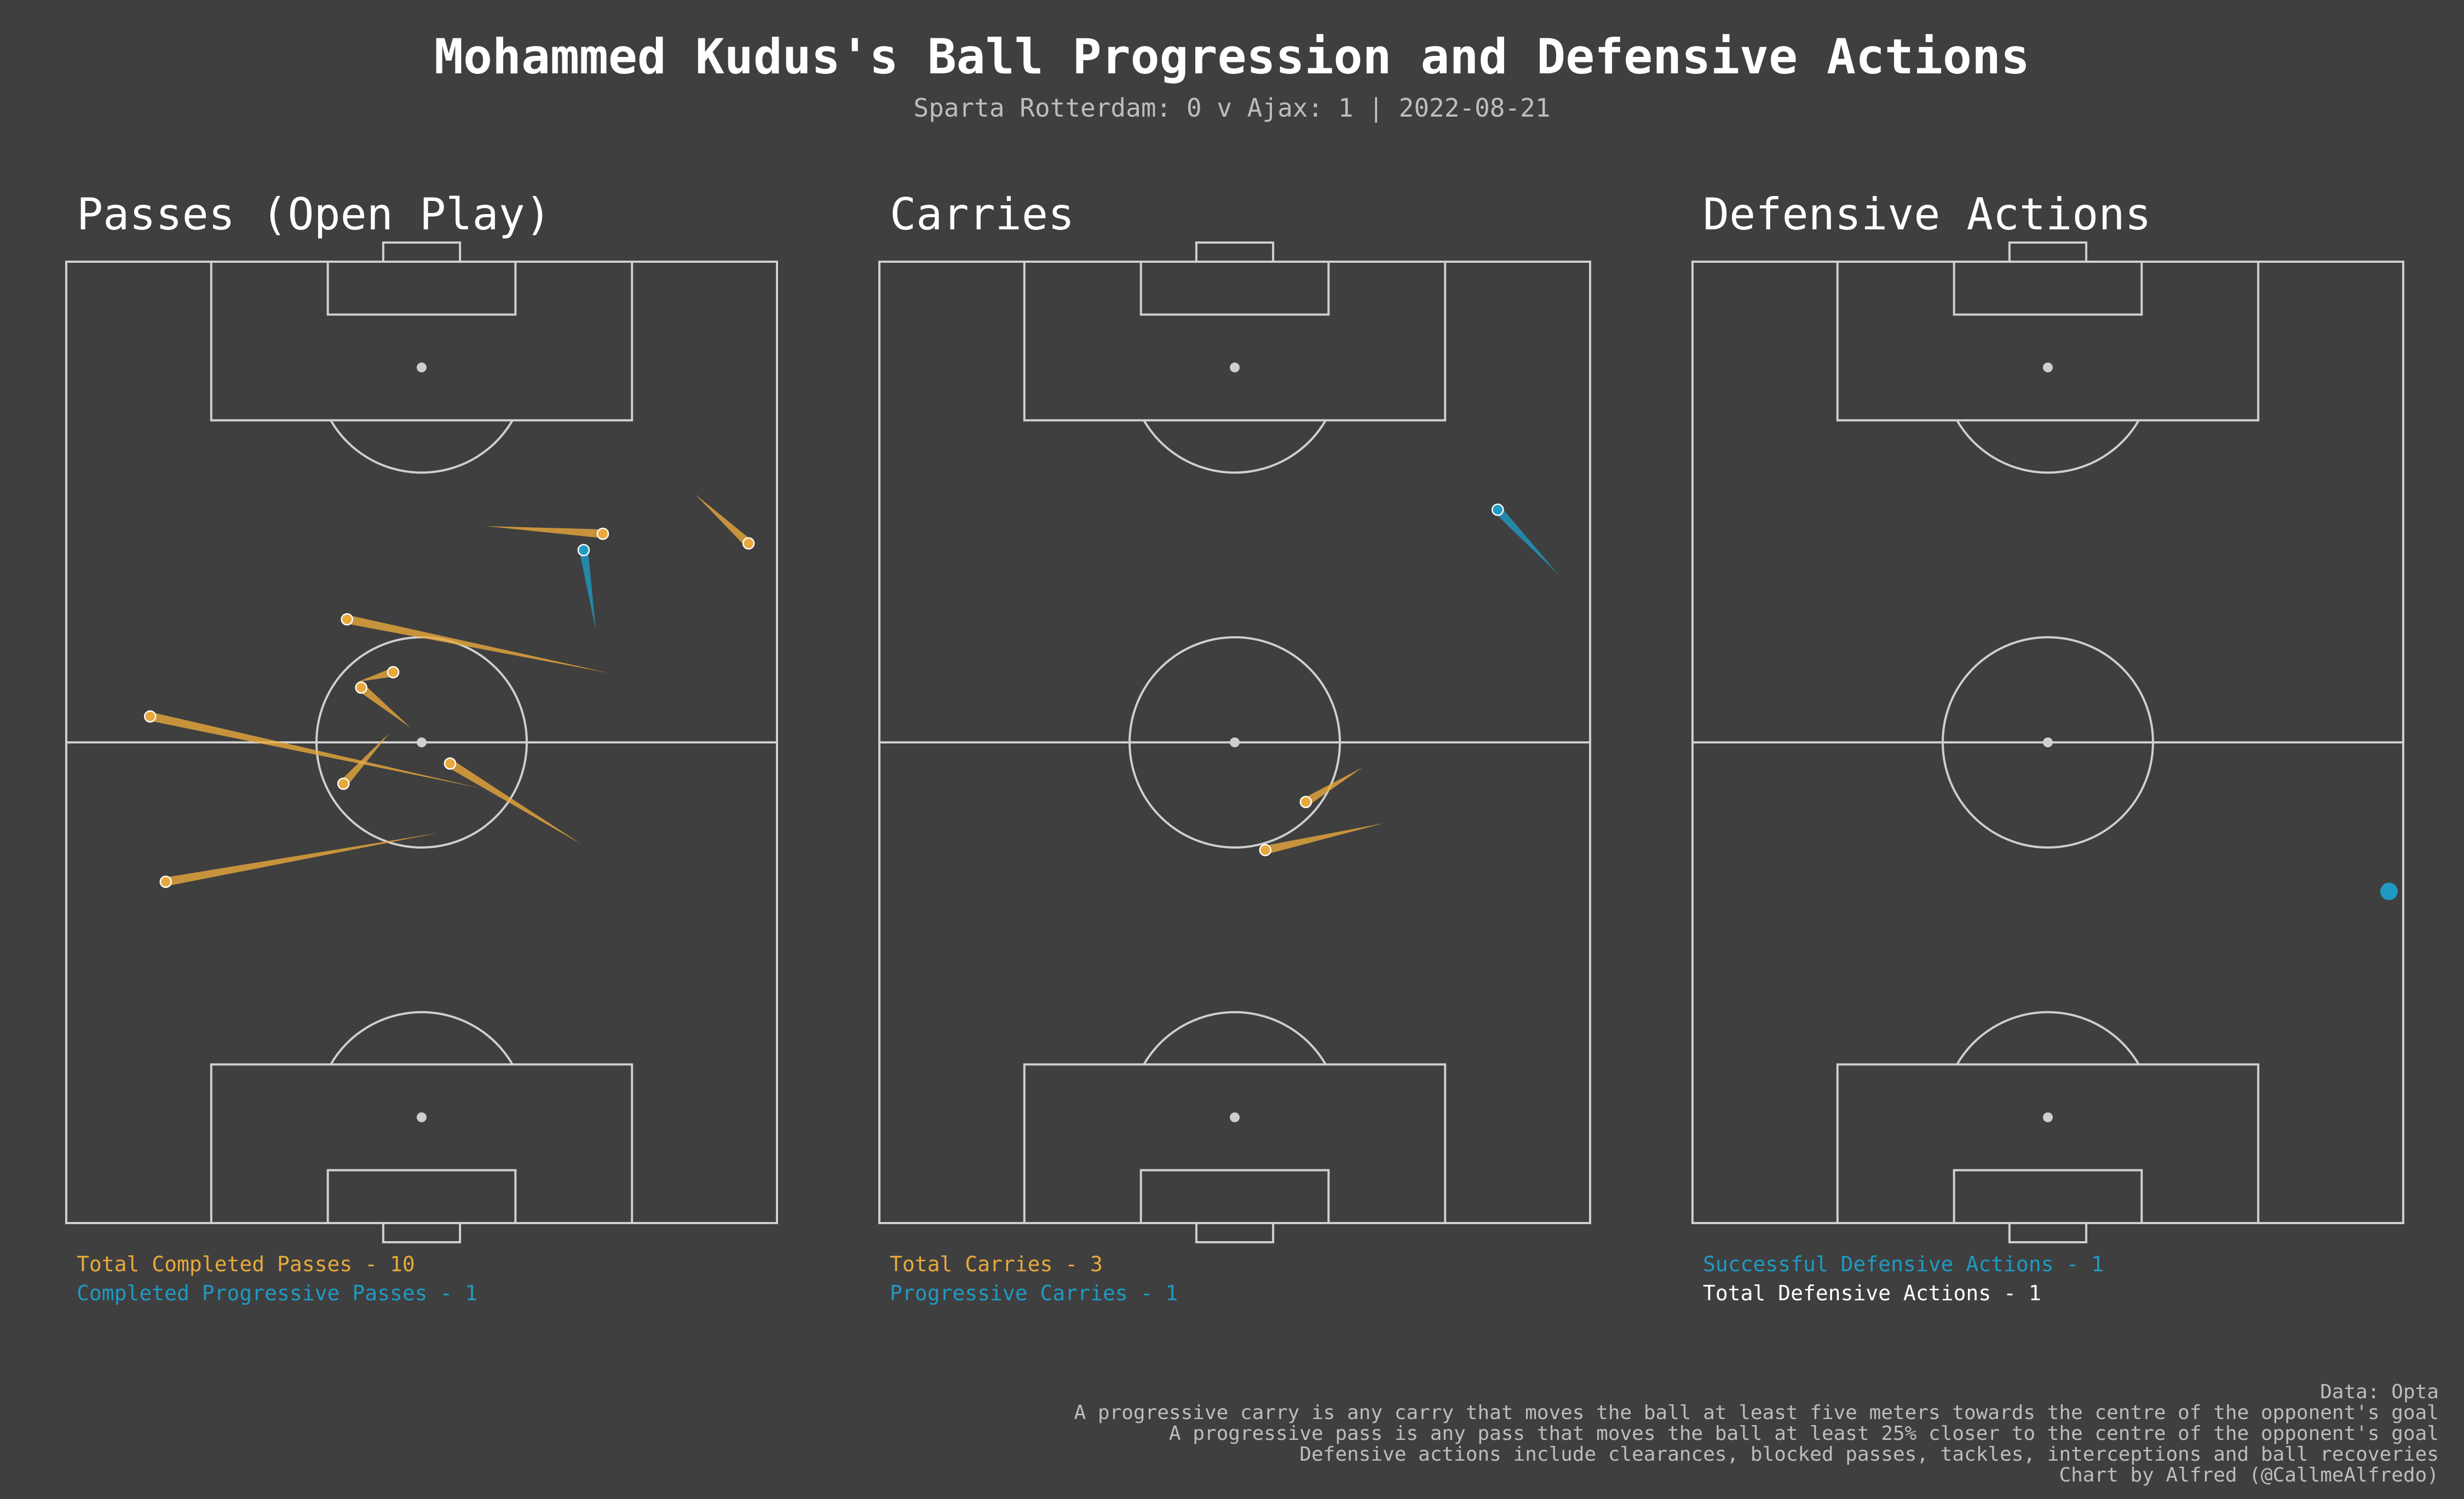 This screenshot has width=2464, height=1499. Describe the element at coordinates (450, 763) in the screenshot. I see `pass-6-marker` at that location.